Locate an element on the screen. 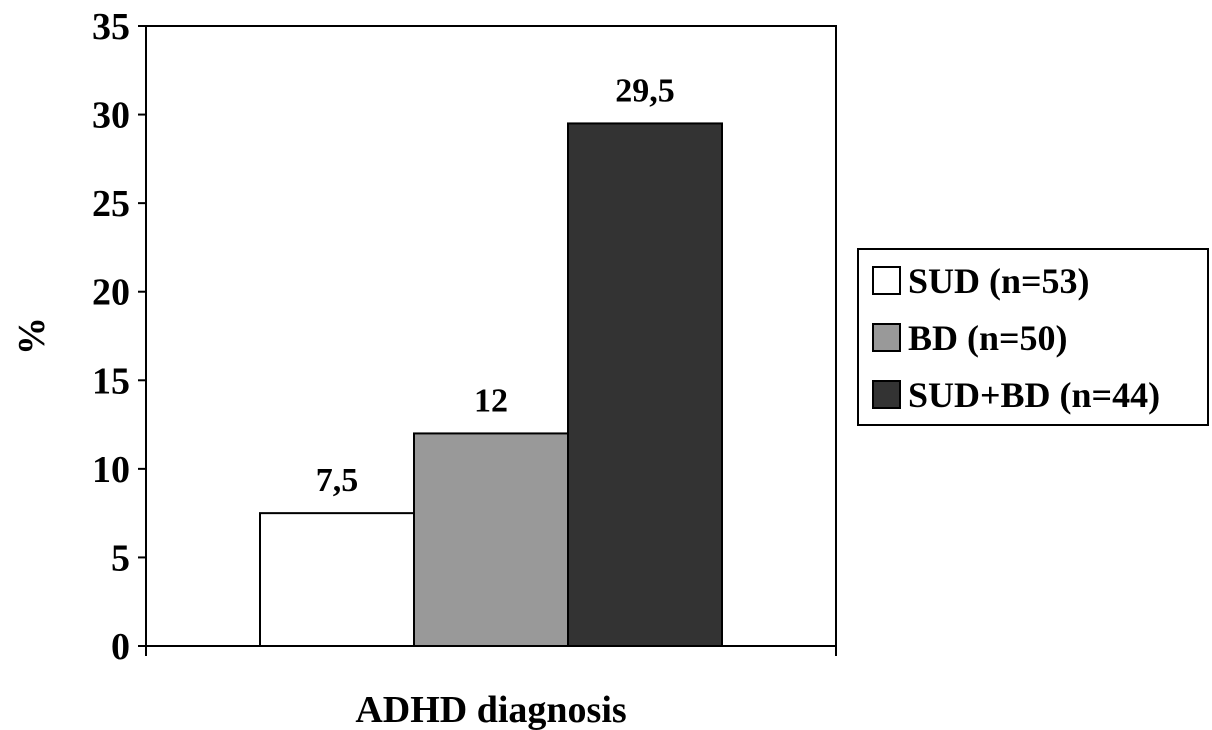 Image resolution: width=1212 pixels, height=730 pixels. y-axis-title: % is located at coordinates (32, 336).